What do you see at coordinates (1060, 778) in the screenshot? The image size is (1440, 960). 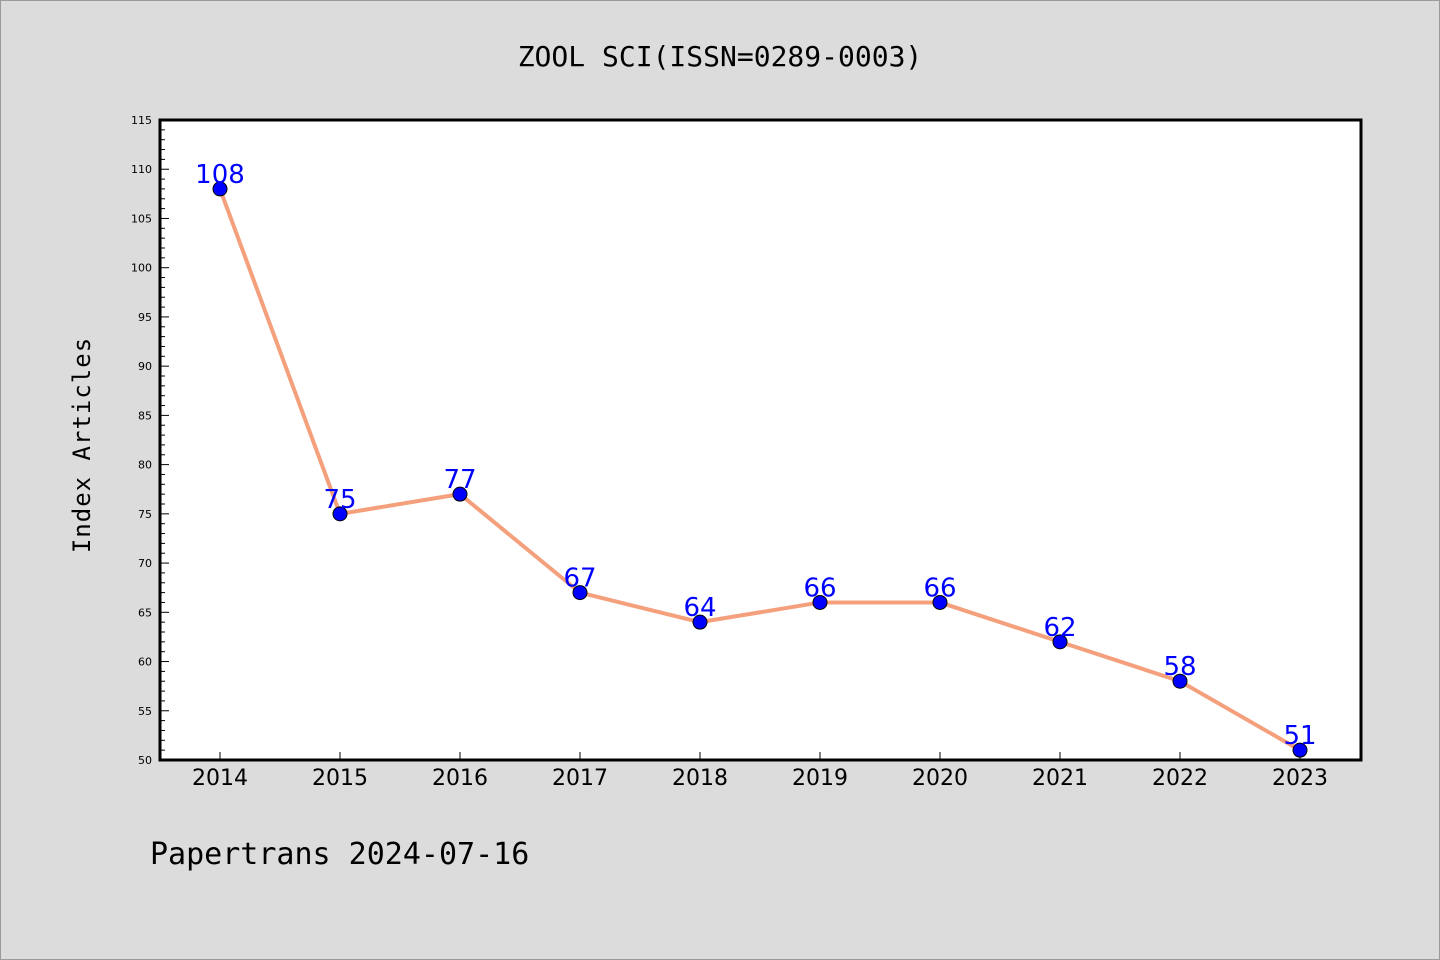 I see `x-tick-label: 2021` at bounding box center [1060, 778].